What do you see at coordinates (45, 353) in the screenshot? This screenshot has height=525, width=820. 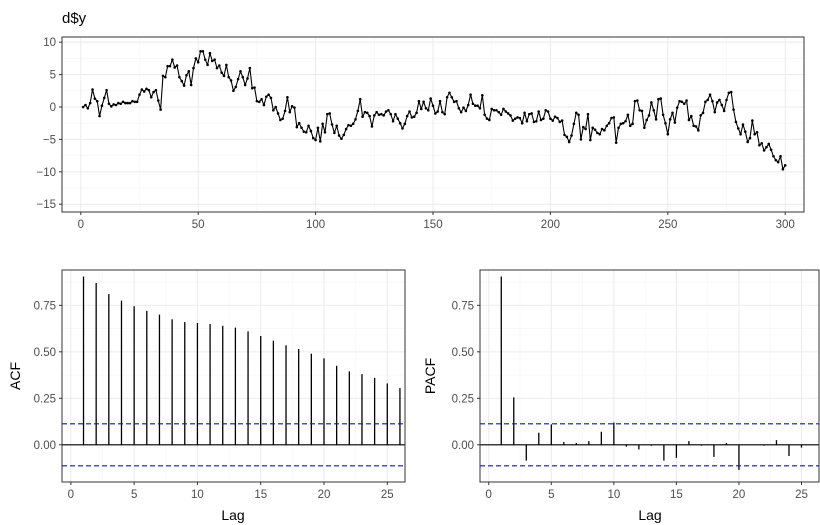 I see `acf-y-tick-label: 0.50` at bounding box center [45, 353].